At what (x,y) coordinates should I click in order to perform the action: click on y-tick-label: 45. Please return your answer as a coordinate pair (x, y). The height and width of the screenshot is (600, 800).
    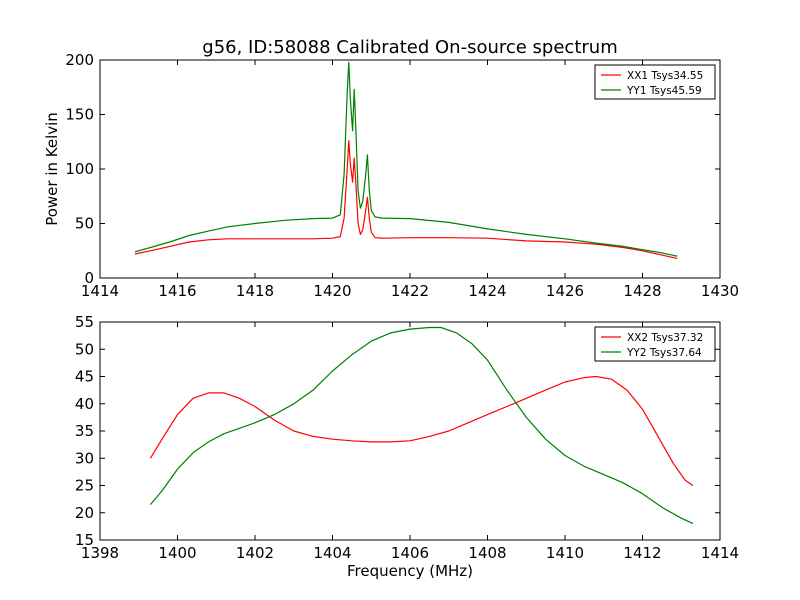
    Looking at the image, I should click on (84, 377).